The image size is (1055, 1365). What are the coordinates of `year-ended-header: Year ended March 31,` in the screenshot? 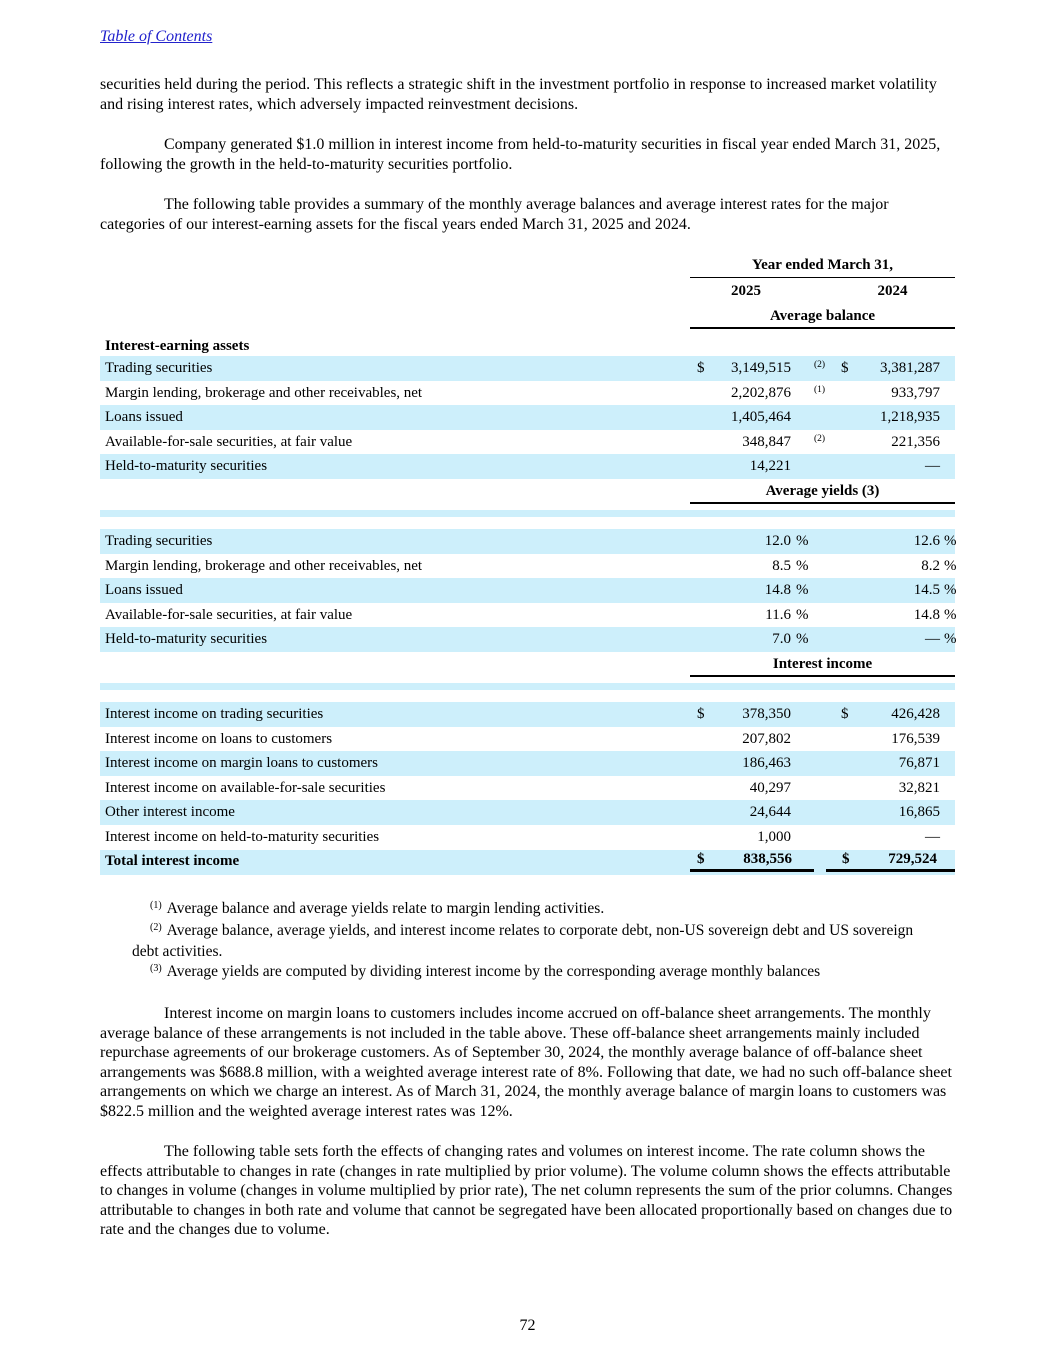 It's located at (822, 267).